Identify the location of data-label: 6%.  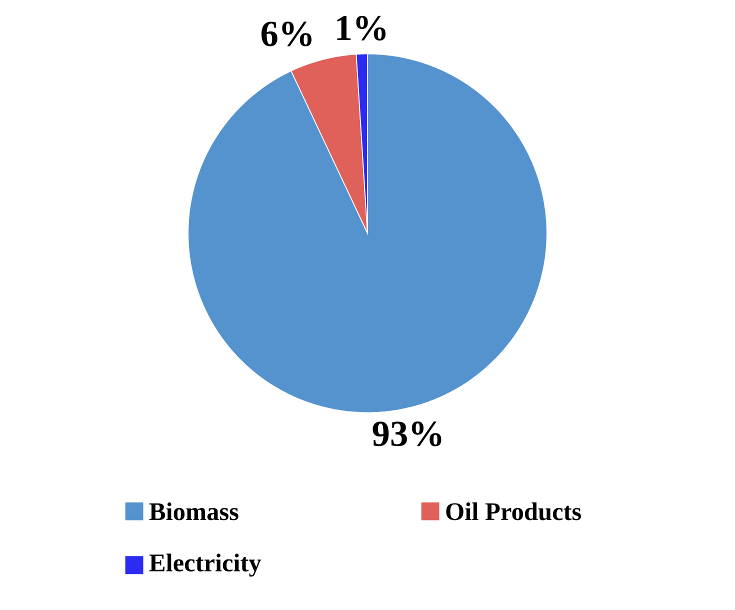
(286, 34).